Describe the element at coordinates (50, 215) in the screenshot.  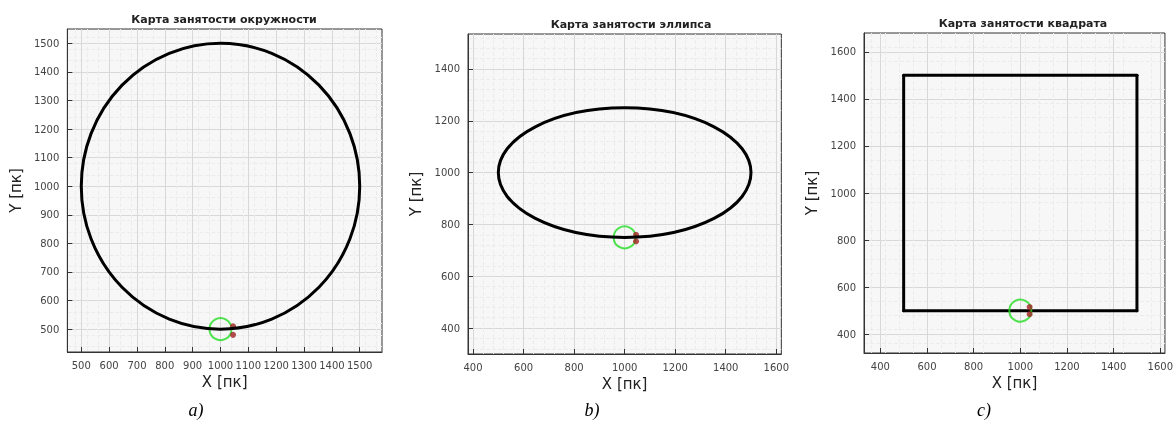
I see `y-tick-label: 900` at that location.